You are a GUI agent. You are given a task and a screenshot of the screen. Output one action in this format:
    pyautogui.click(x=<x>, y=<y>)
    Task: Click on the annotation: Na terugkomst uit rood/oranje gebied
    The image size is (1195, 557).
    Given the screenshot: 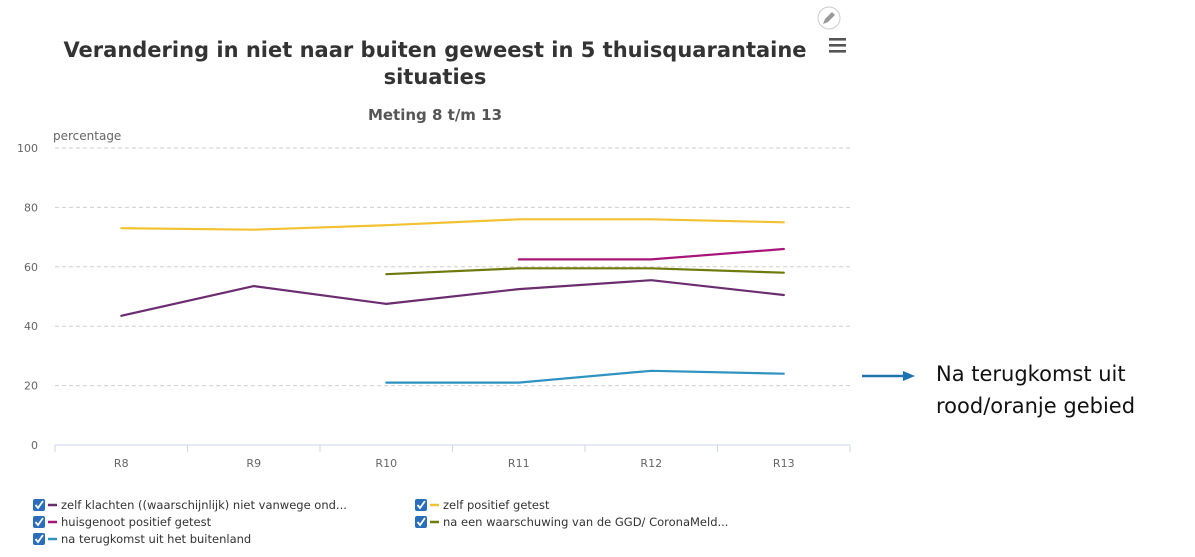 What is the action you would take?
    pyautogui.click(x=998, y=390)
    